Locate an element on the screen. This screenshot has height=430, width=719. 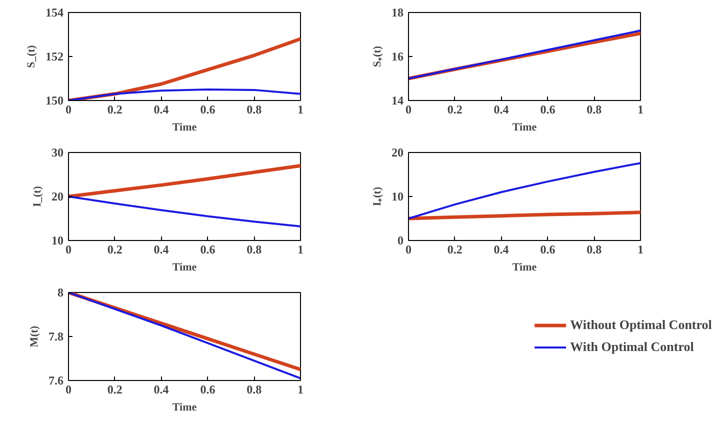
y-tick-label: 8 is located at coordinates (61, 293).